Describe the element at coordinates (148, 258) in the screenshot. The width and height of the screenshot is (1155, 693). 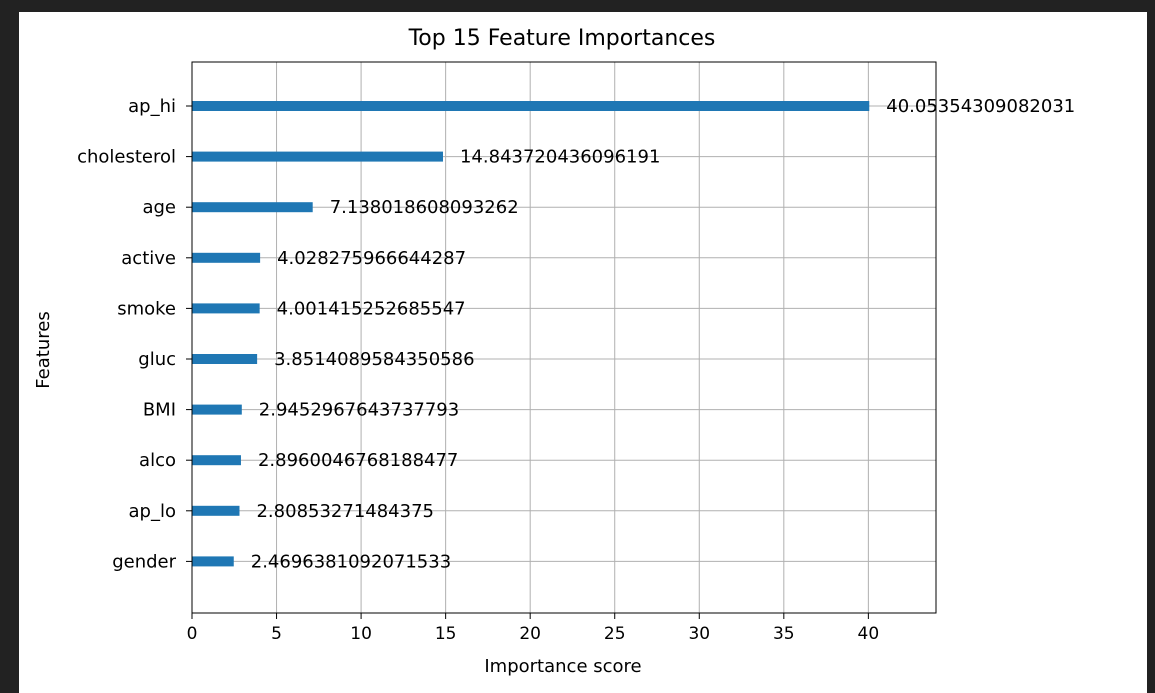
I see `y-tick-label: active` at that location.